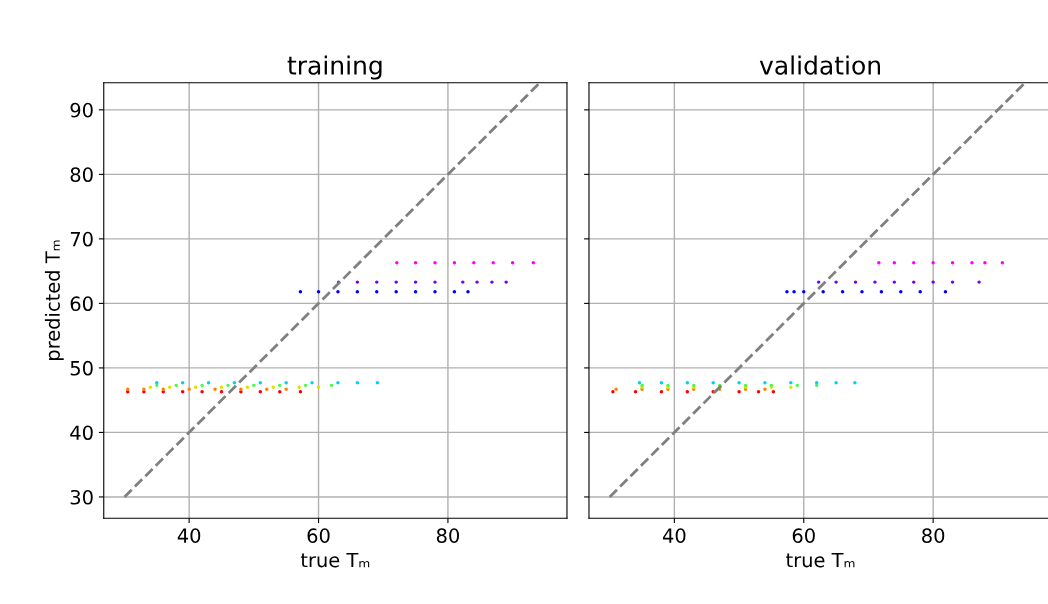  What do you see at coordinates (81, 368) in the screenshot?
I see `y-tick-label: 50` at bounding box center [81, 368].